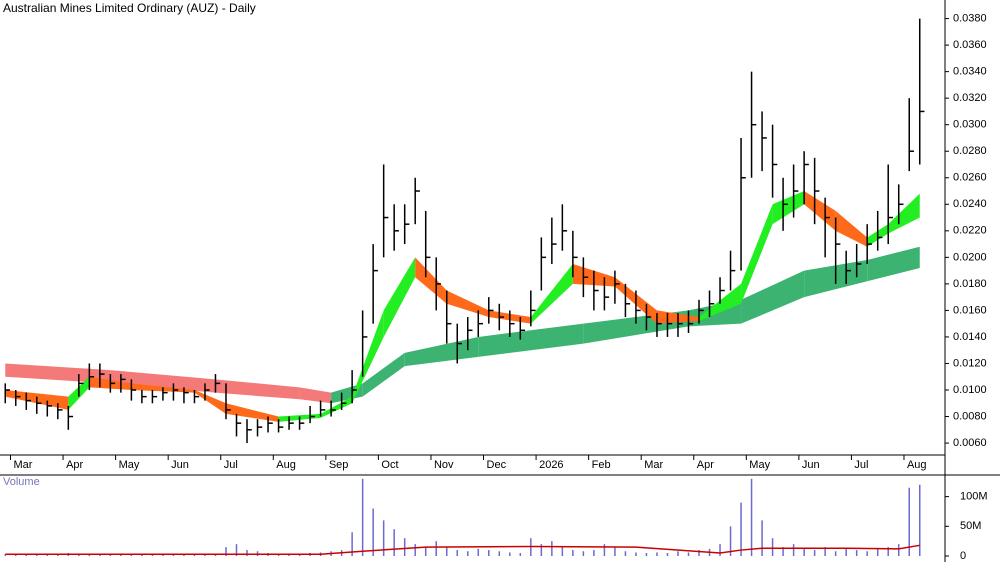 Image resolution: width=1000 pixels, height=562 pixels. I want to click on y-tick-label: 0.0120, so click(970, 363).